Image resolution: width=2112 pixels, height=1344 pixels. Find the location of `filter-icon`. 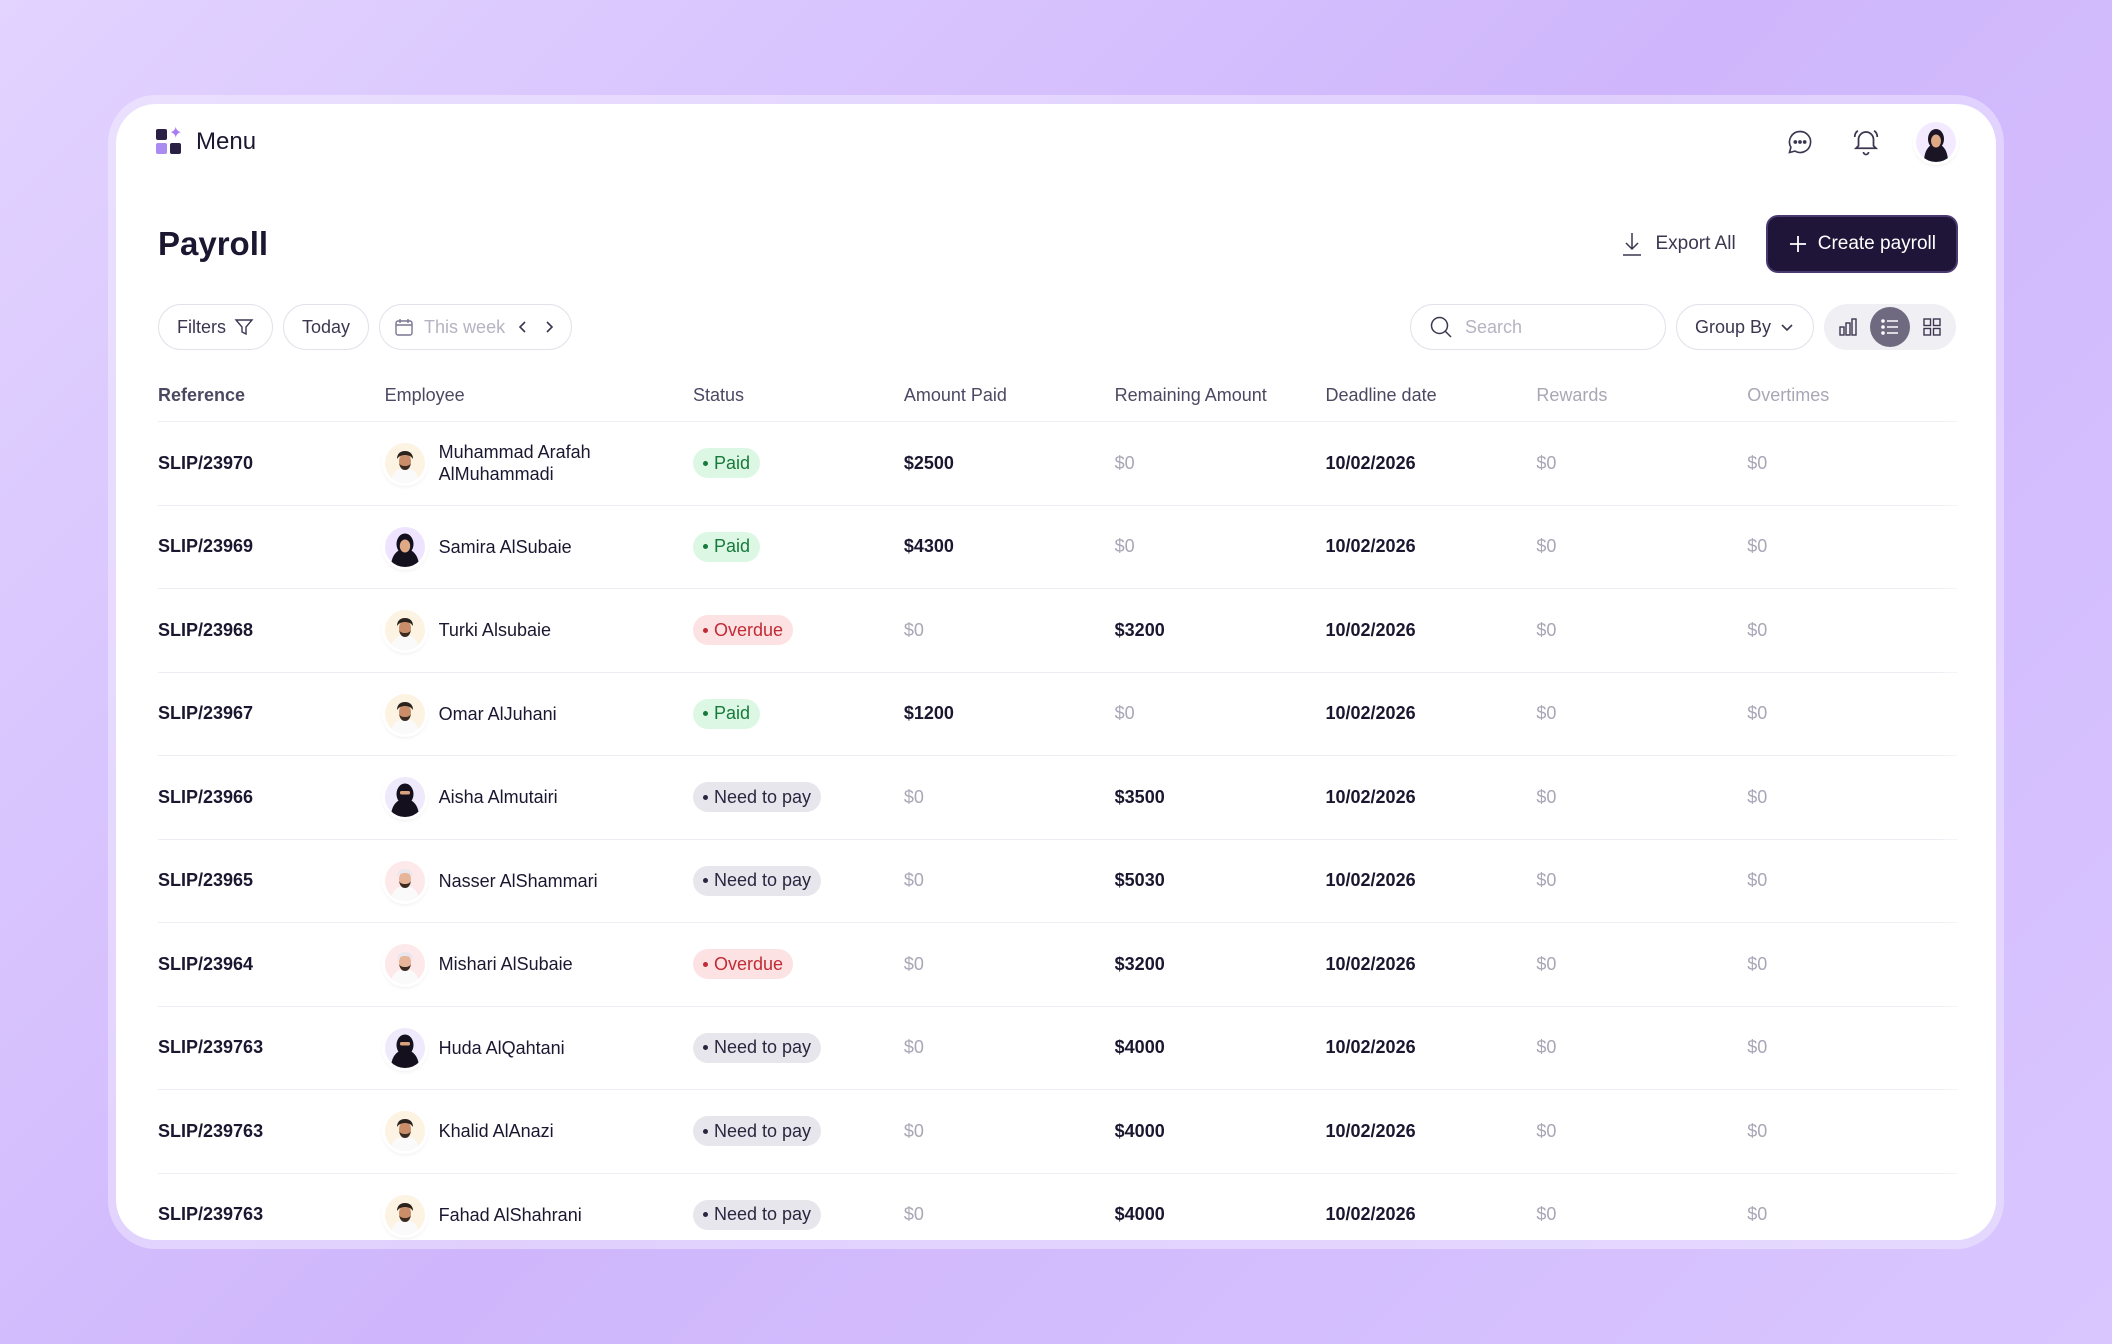

filter-icon is located at coordinates (244, 327).